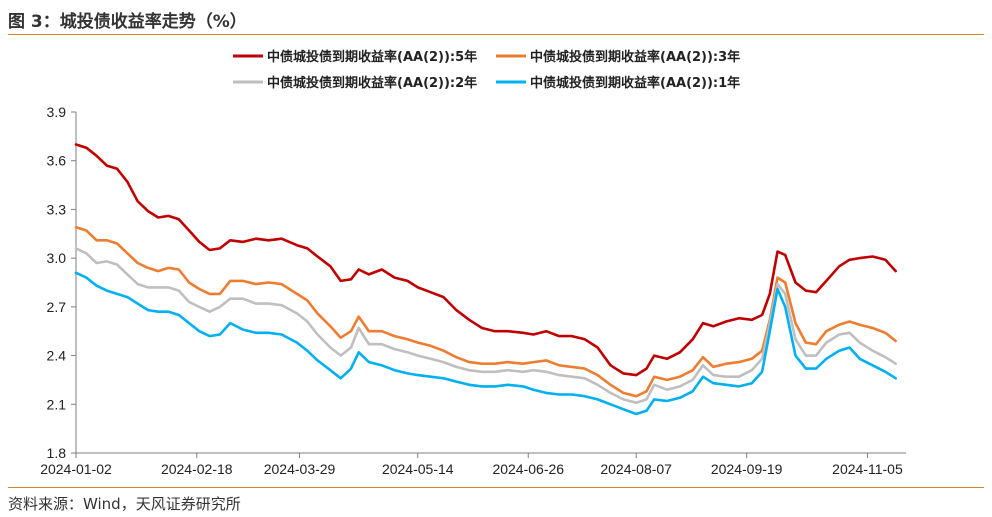 The image size is (992, 517). What do you see at coordinates (57, 453) in the screenshot?
I see `y-tick-label: 1.8` at bounding box center [57, 453].